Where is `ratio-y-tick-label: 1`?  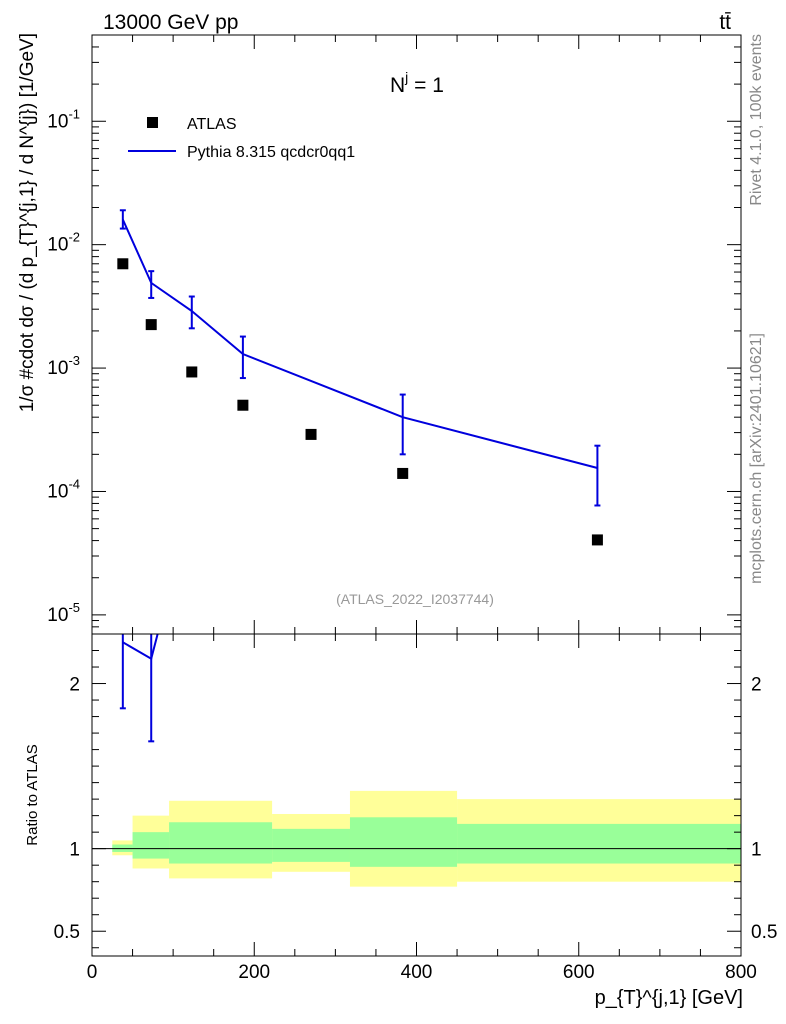
ratio-y-tick-label: 1 is located at coordinates (74, 850).